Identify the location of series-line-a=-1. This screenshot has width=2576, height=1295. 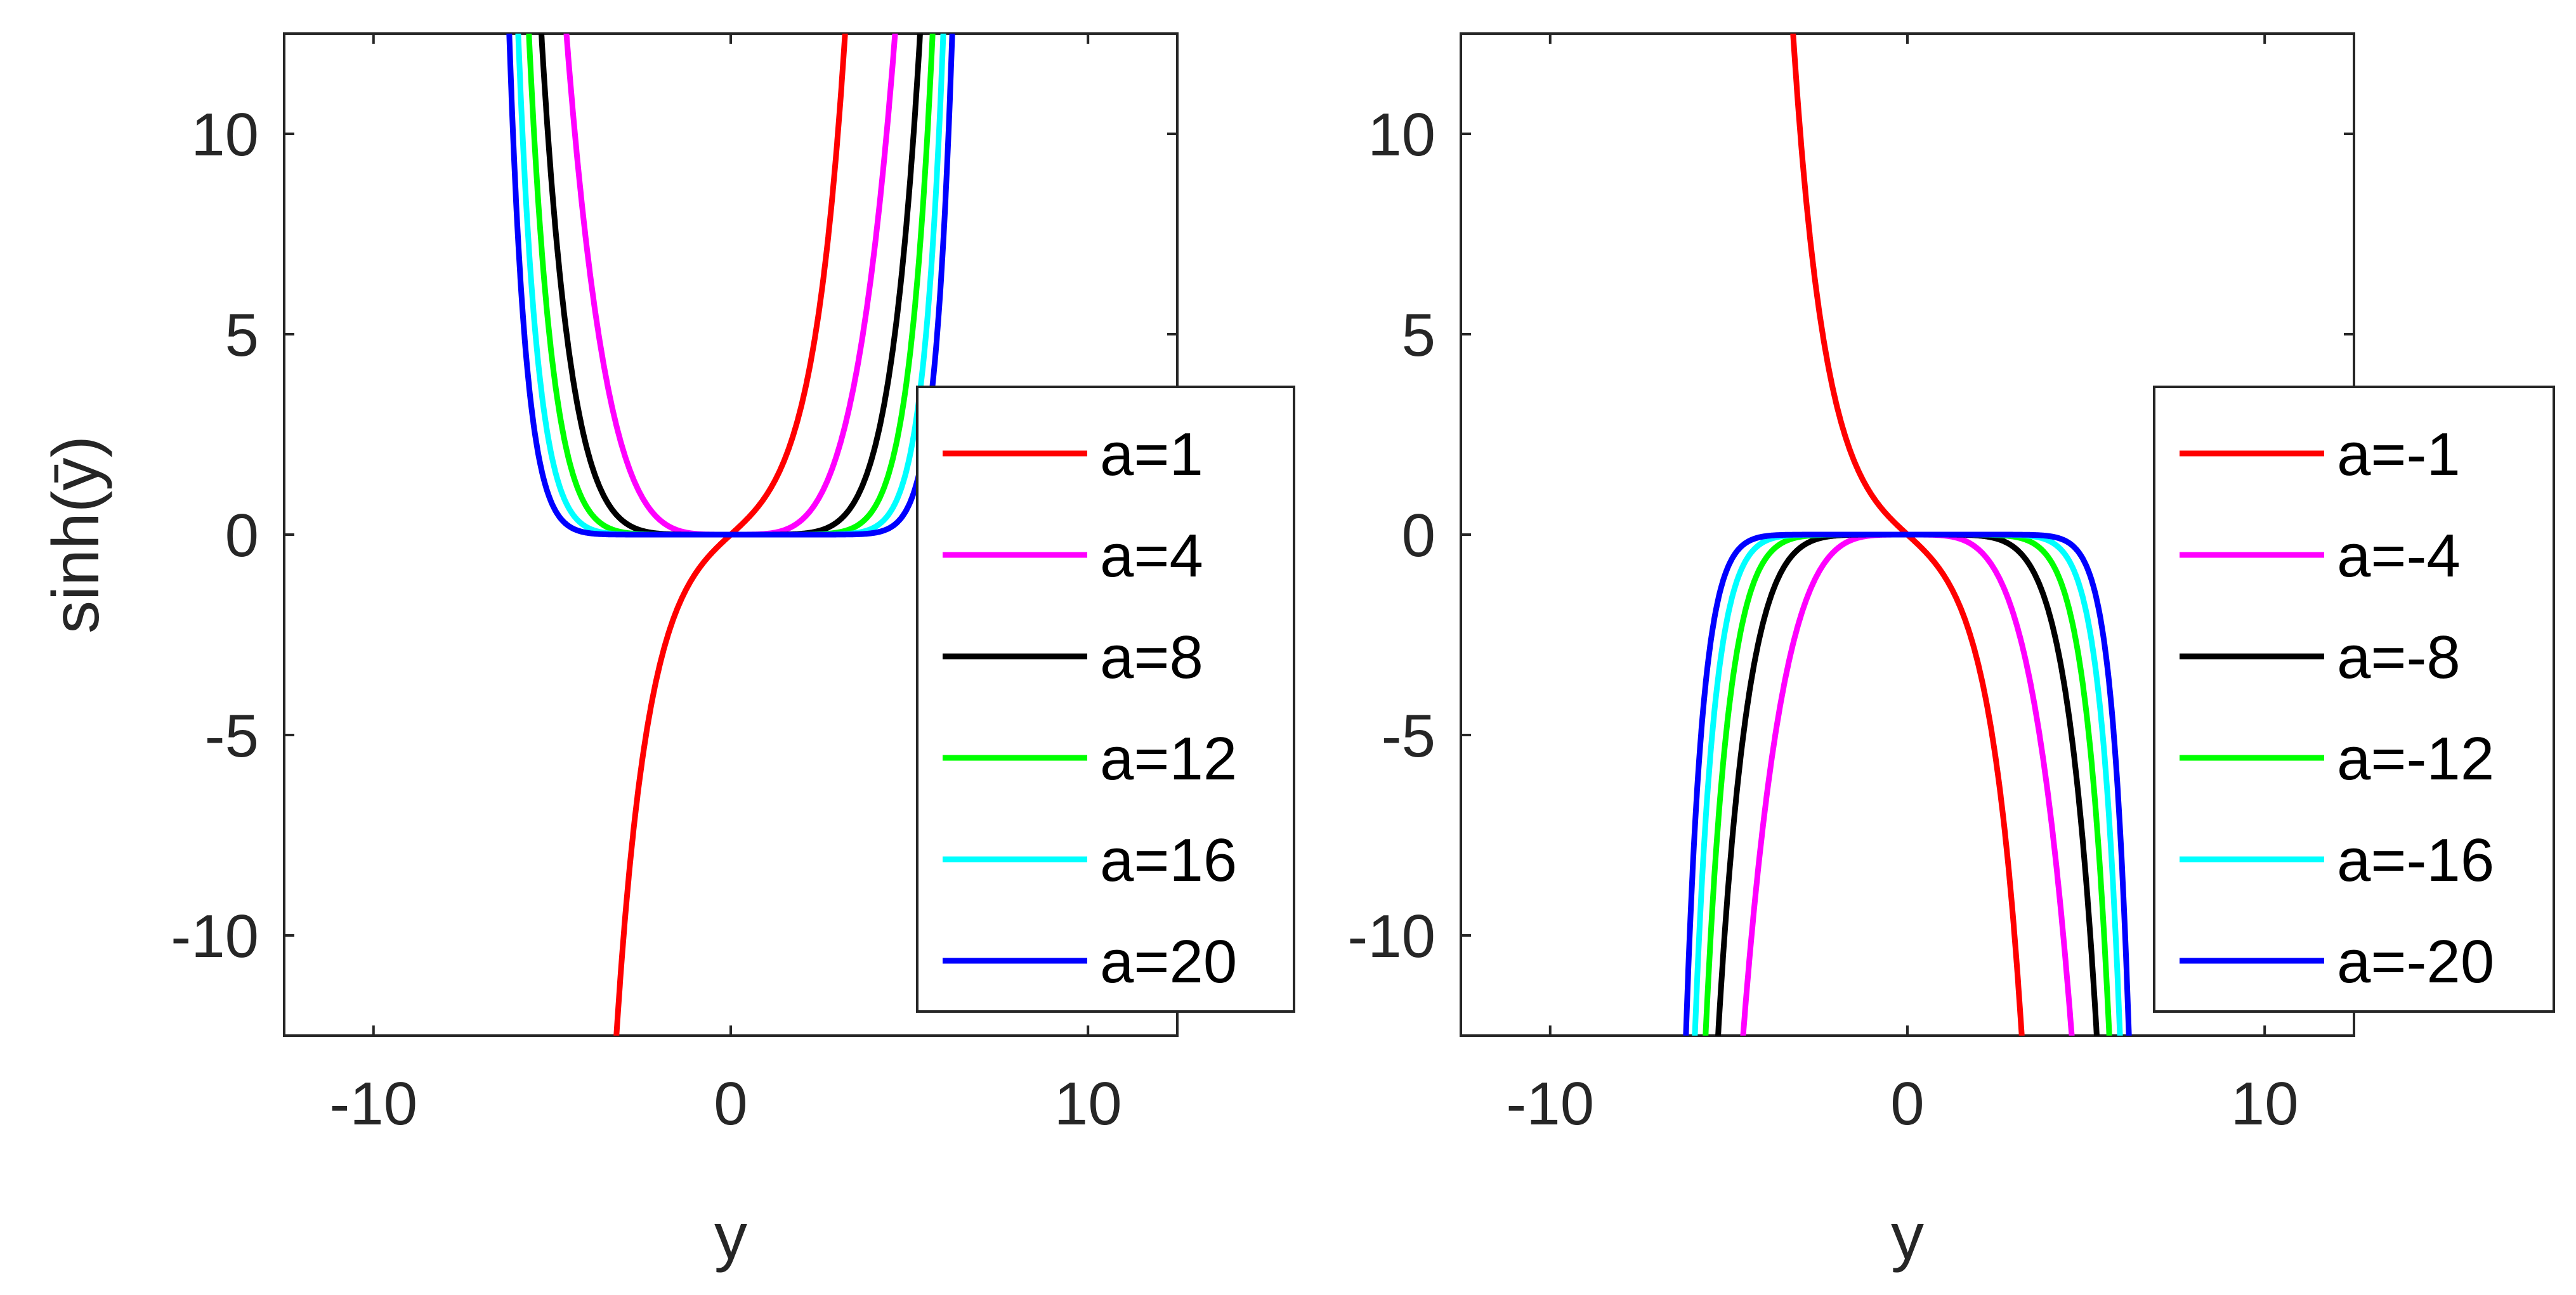
(1907, 535).